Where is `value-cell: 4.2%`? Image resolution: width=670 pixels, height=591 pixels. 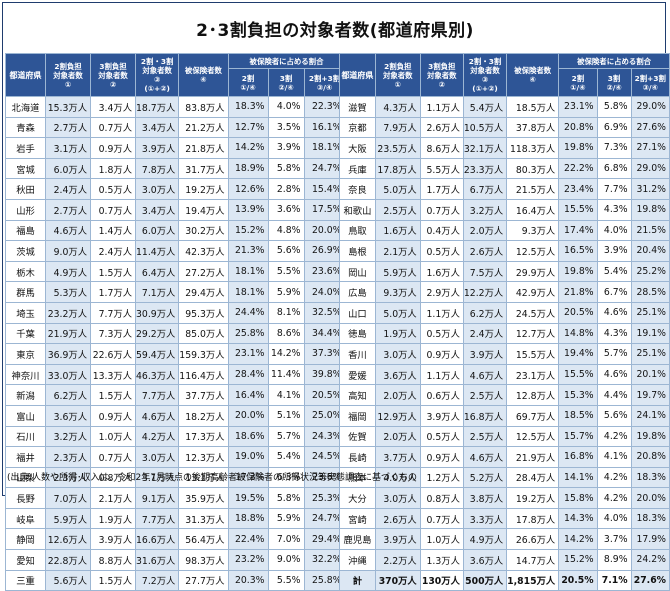
value-cell: 4.2% is located at coordinates (614, 436).